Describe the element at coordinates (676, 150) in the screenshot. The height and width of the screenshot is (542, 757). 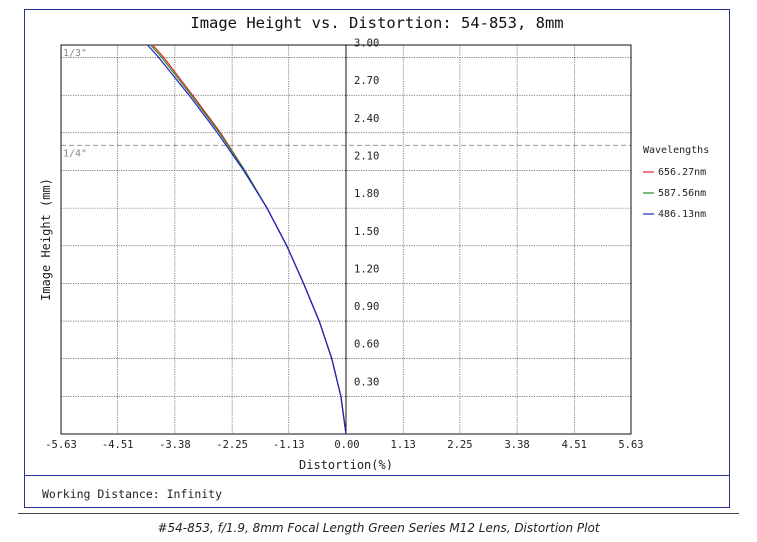
I see `legend-title: Wavelengths` at that location.